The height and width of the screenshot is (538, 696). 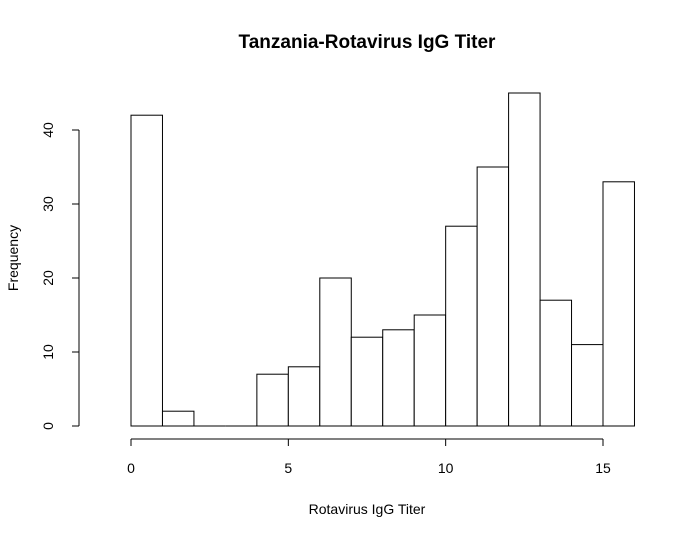 I want to click on chart-title: Tanzania-Rotavirus IgG Titer, so click(x=368, y=42).